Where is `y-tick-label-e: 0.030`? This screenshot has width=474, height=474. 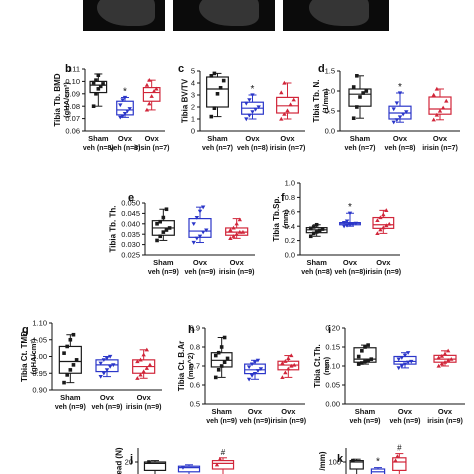 y-tick-label-e: 0.030 is located at coordinates (130, 244).